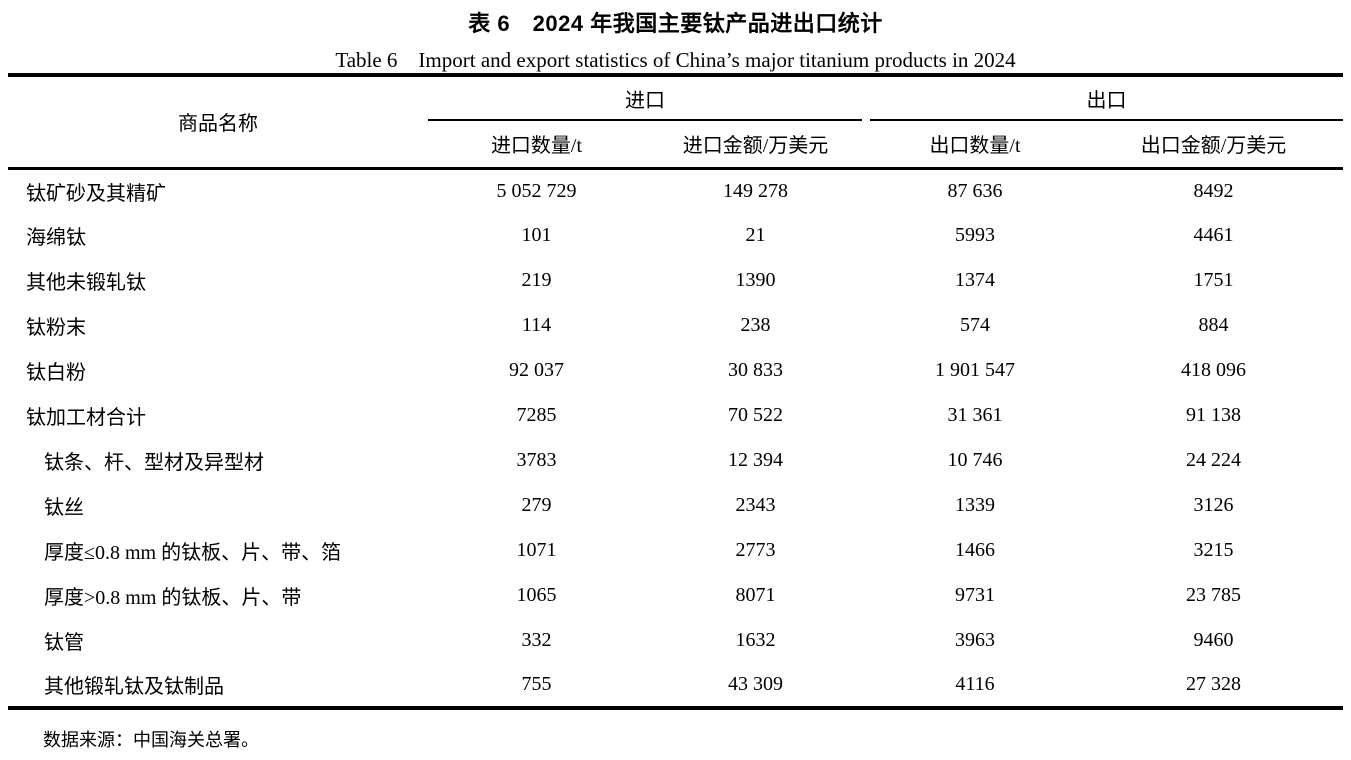 The image size is (1351, 760). What do you see at coordinates (755, 595) in the screenshot?
I see `cell-import-value: 8071` at bounding box center [755, 595].